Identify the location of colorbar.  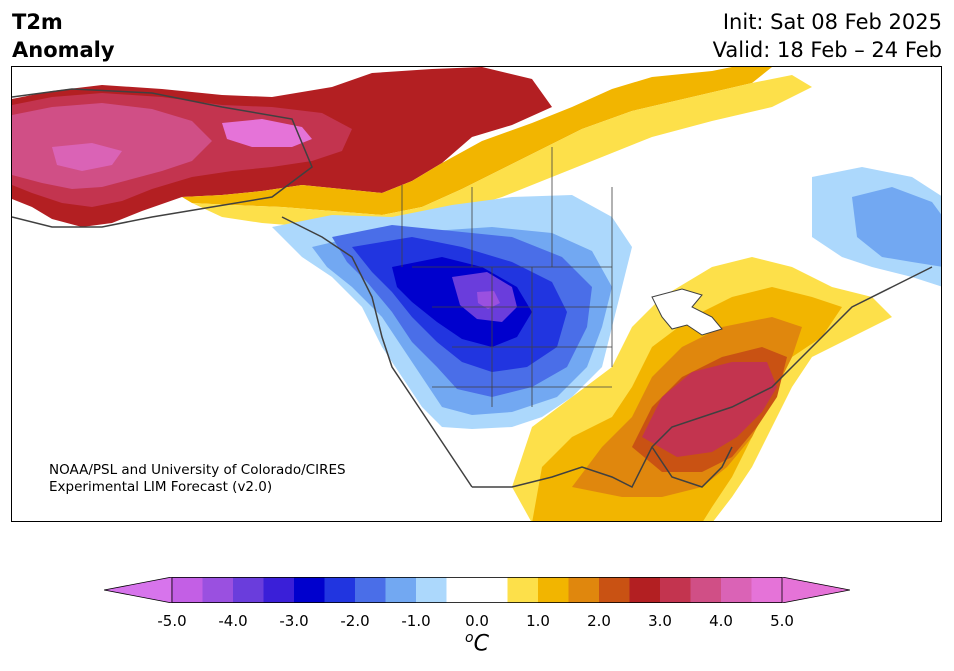
(477, 590).